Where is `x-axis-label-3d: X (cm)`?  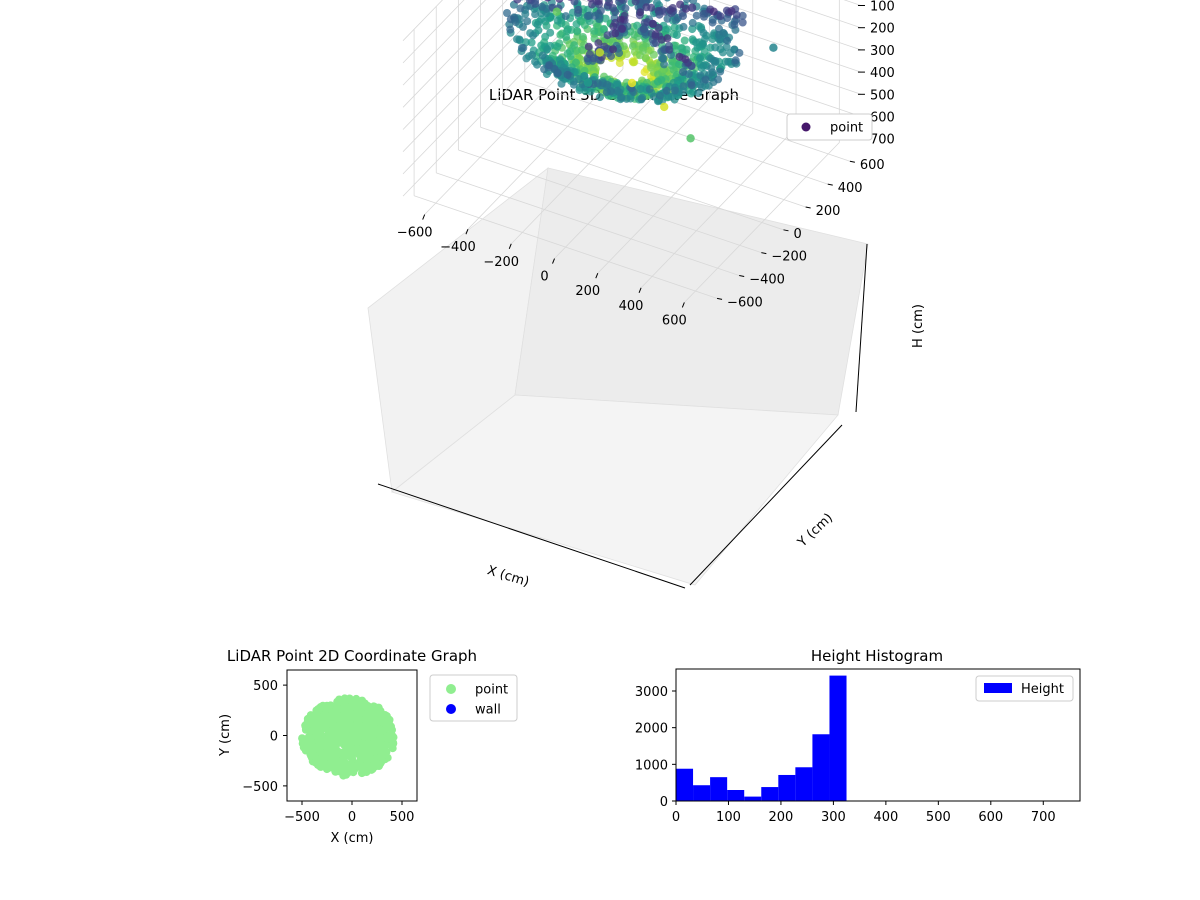
x-axis-label-3d: X (cm) is located at coordinates (508, 576).